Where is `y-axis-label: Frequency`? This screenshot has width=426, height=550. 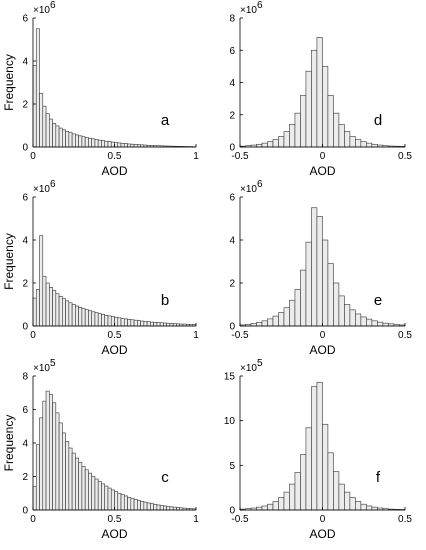
y-axis-label: Frequency is located at coordinates (9, 261).